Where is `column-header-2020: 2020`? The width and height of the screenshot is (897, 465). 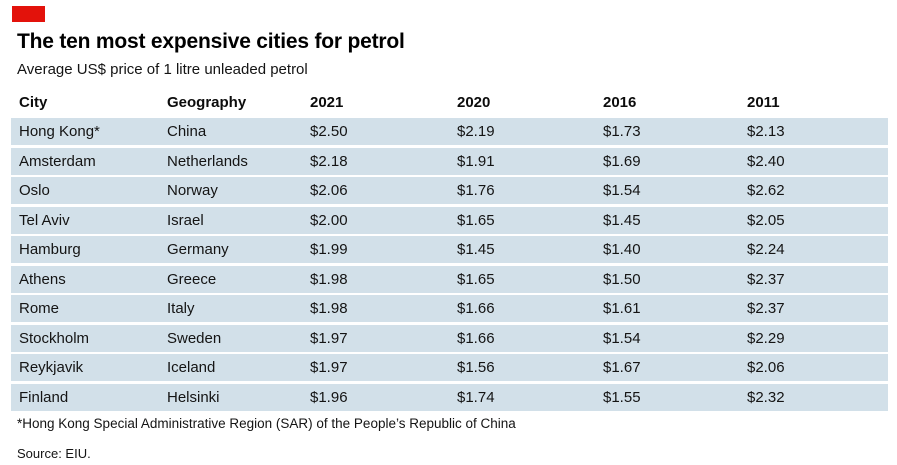
column-header-2020: 2020 is located at coordinates (474, 102).